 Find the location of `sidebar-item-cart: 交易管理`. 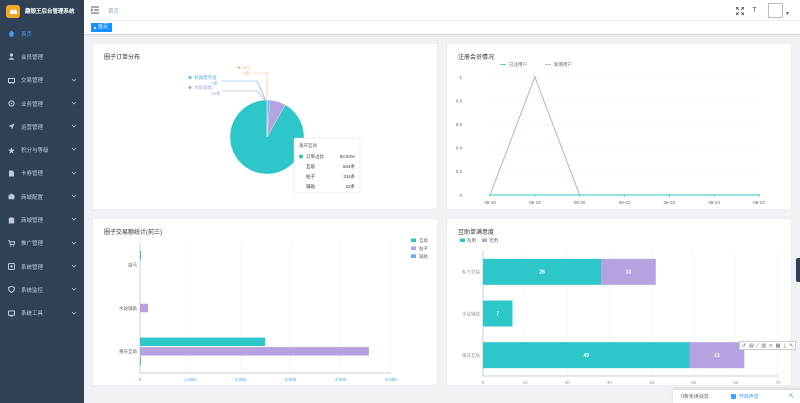

sidebar-item-cart: 交易管理 is located at coordinates (42, 80).